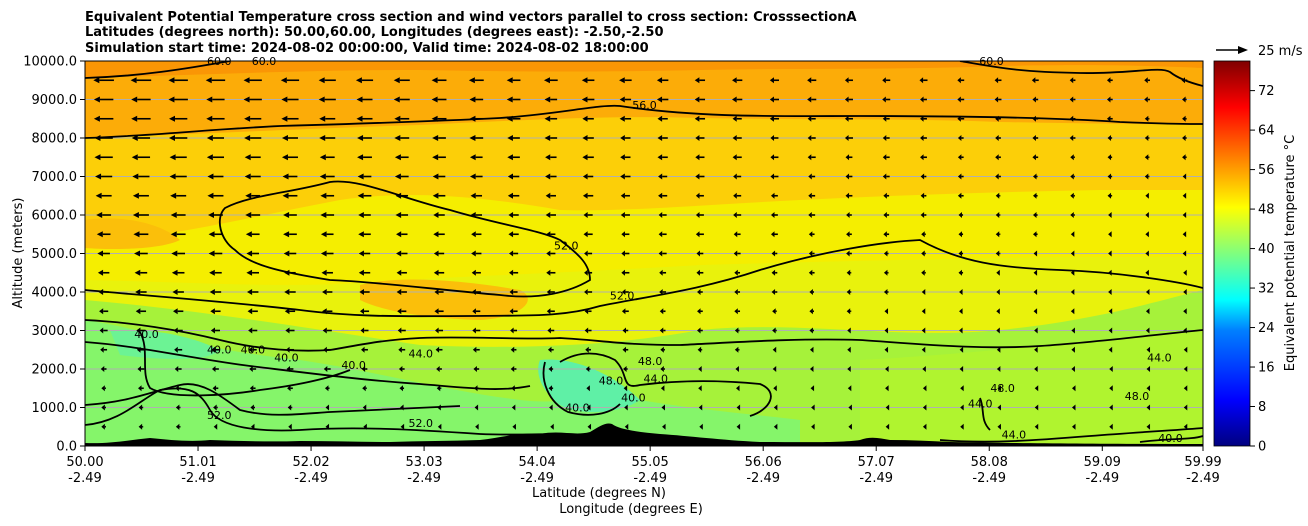  What do you see at coordinates (1159, 357) in the screenshot?
I see `contour-label: 44.0` at bounding box center [1159, 357].